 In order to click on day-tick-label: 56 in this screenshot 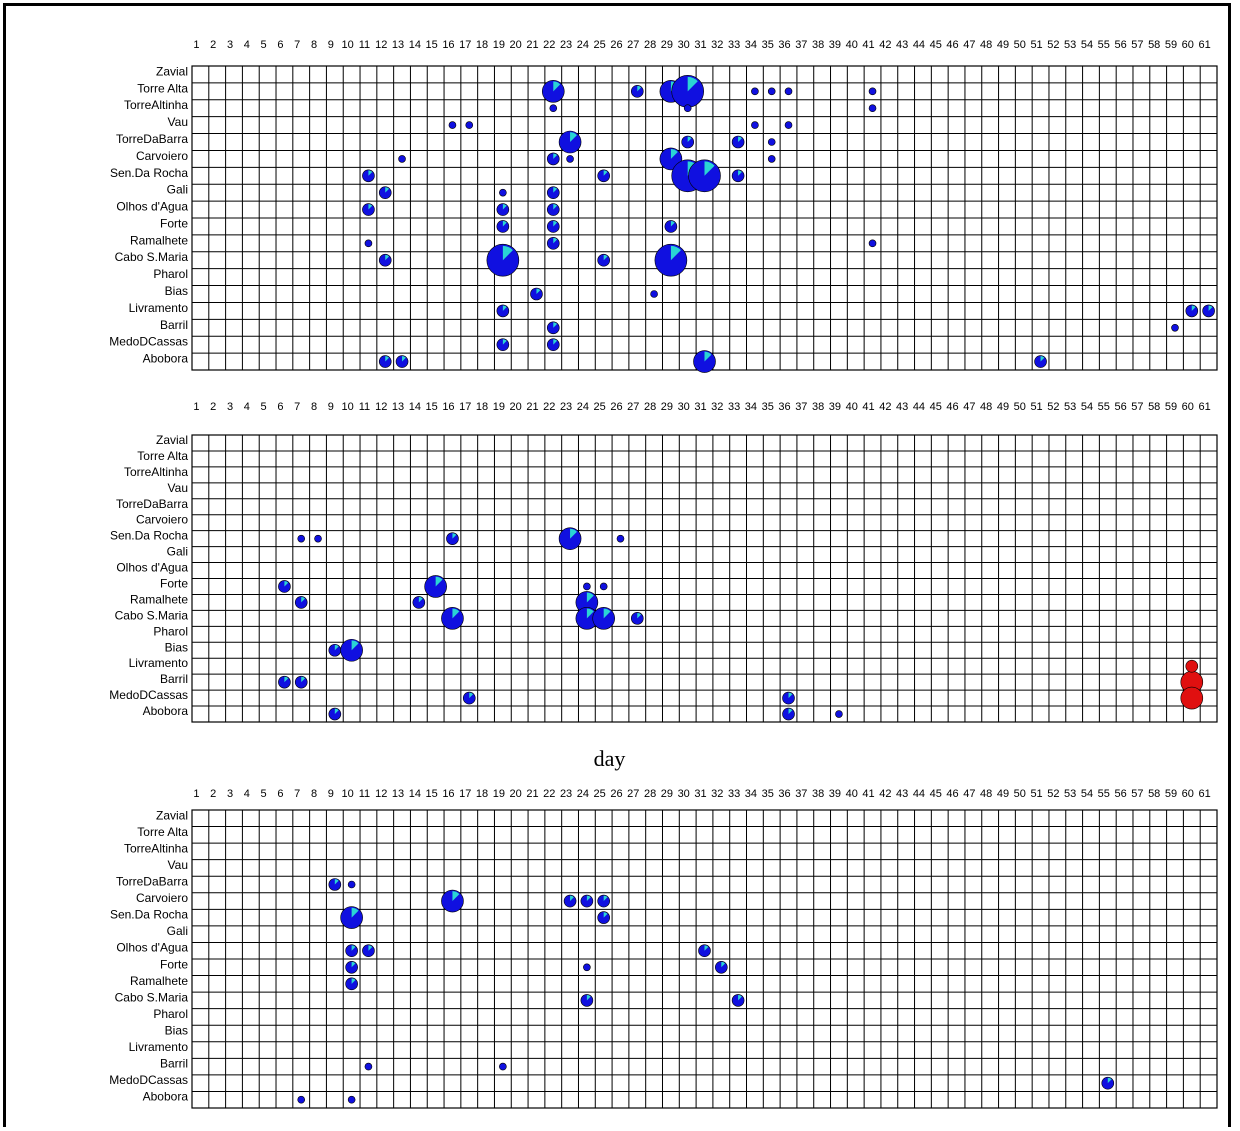, I will do `click(1120, 794)`.